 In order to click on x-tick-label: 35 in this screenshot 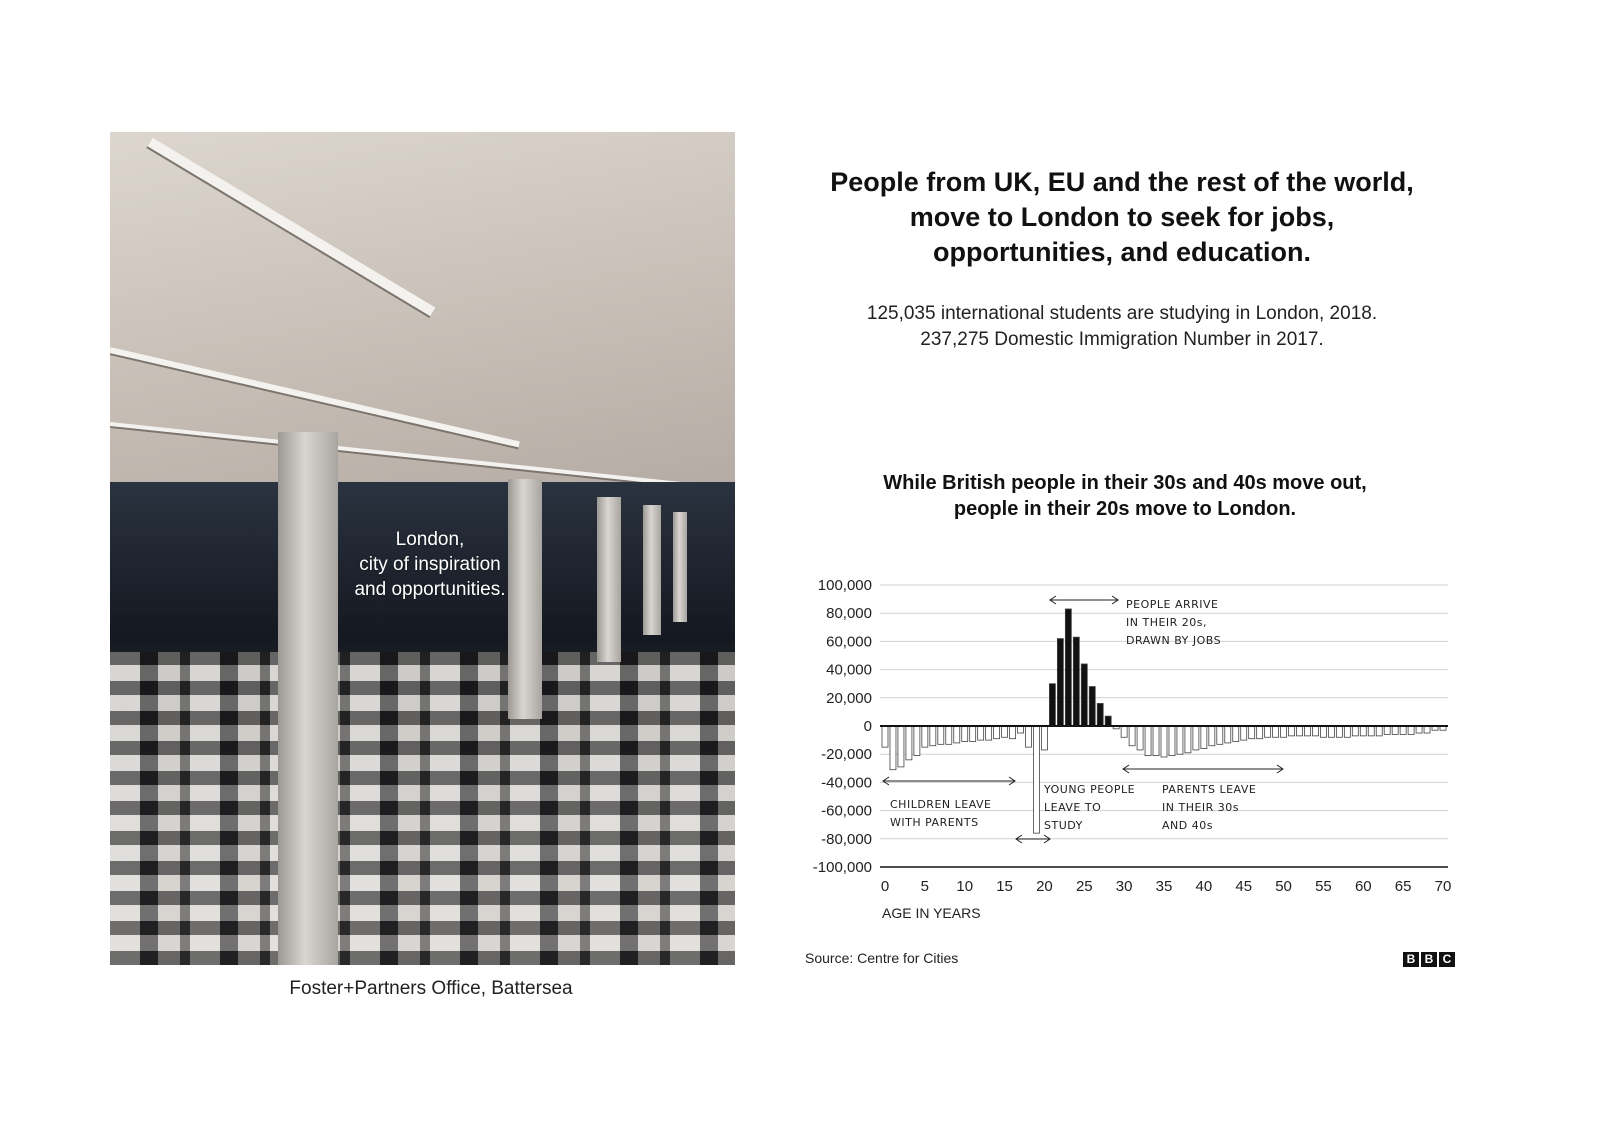, I will do `click(1164, 886)`.